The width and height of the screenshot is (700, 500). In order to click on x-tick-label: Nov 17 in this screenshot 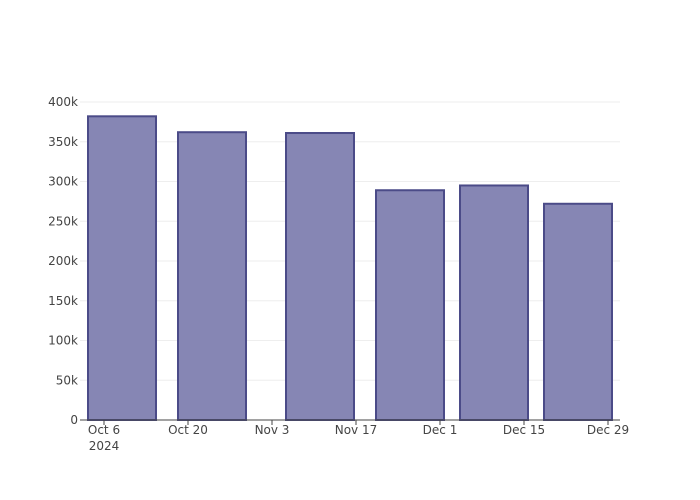, I will do `click(356, 430)`.